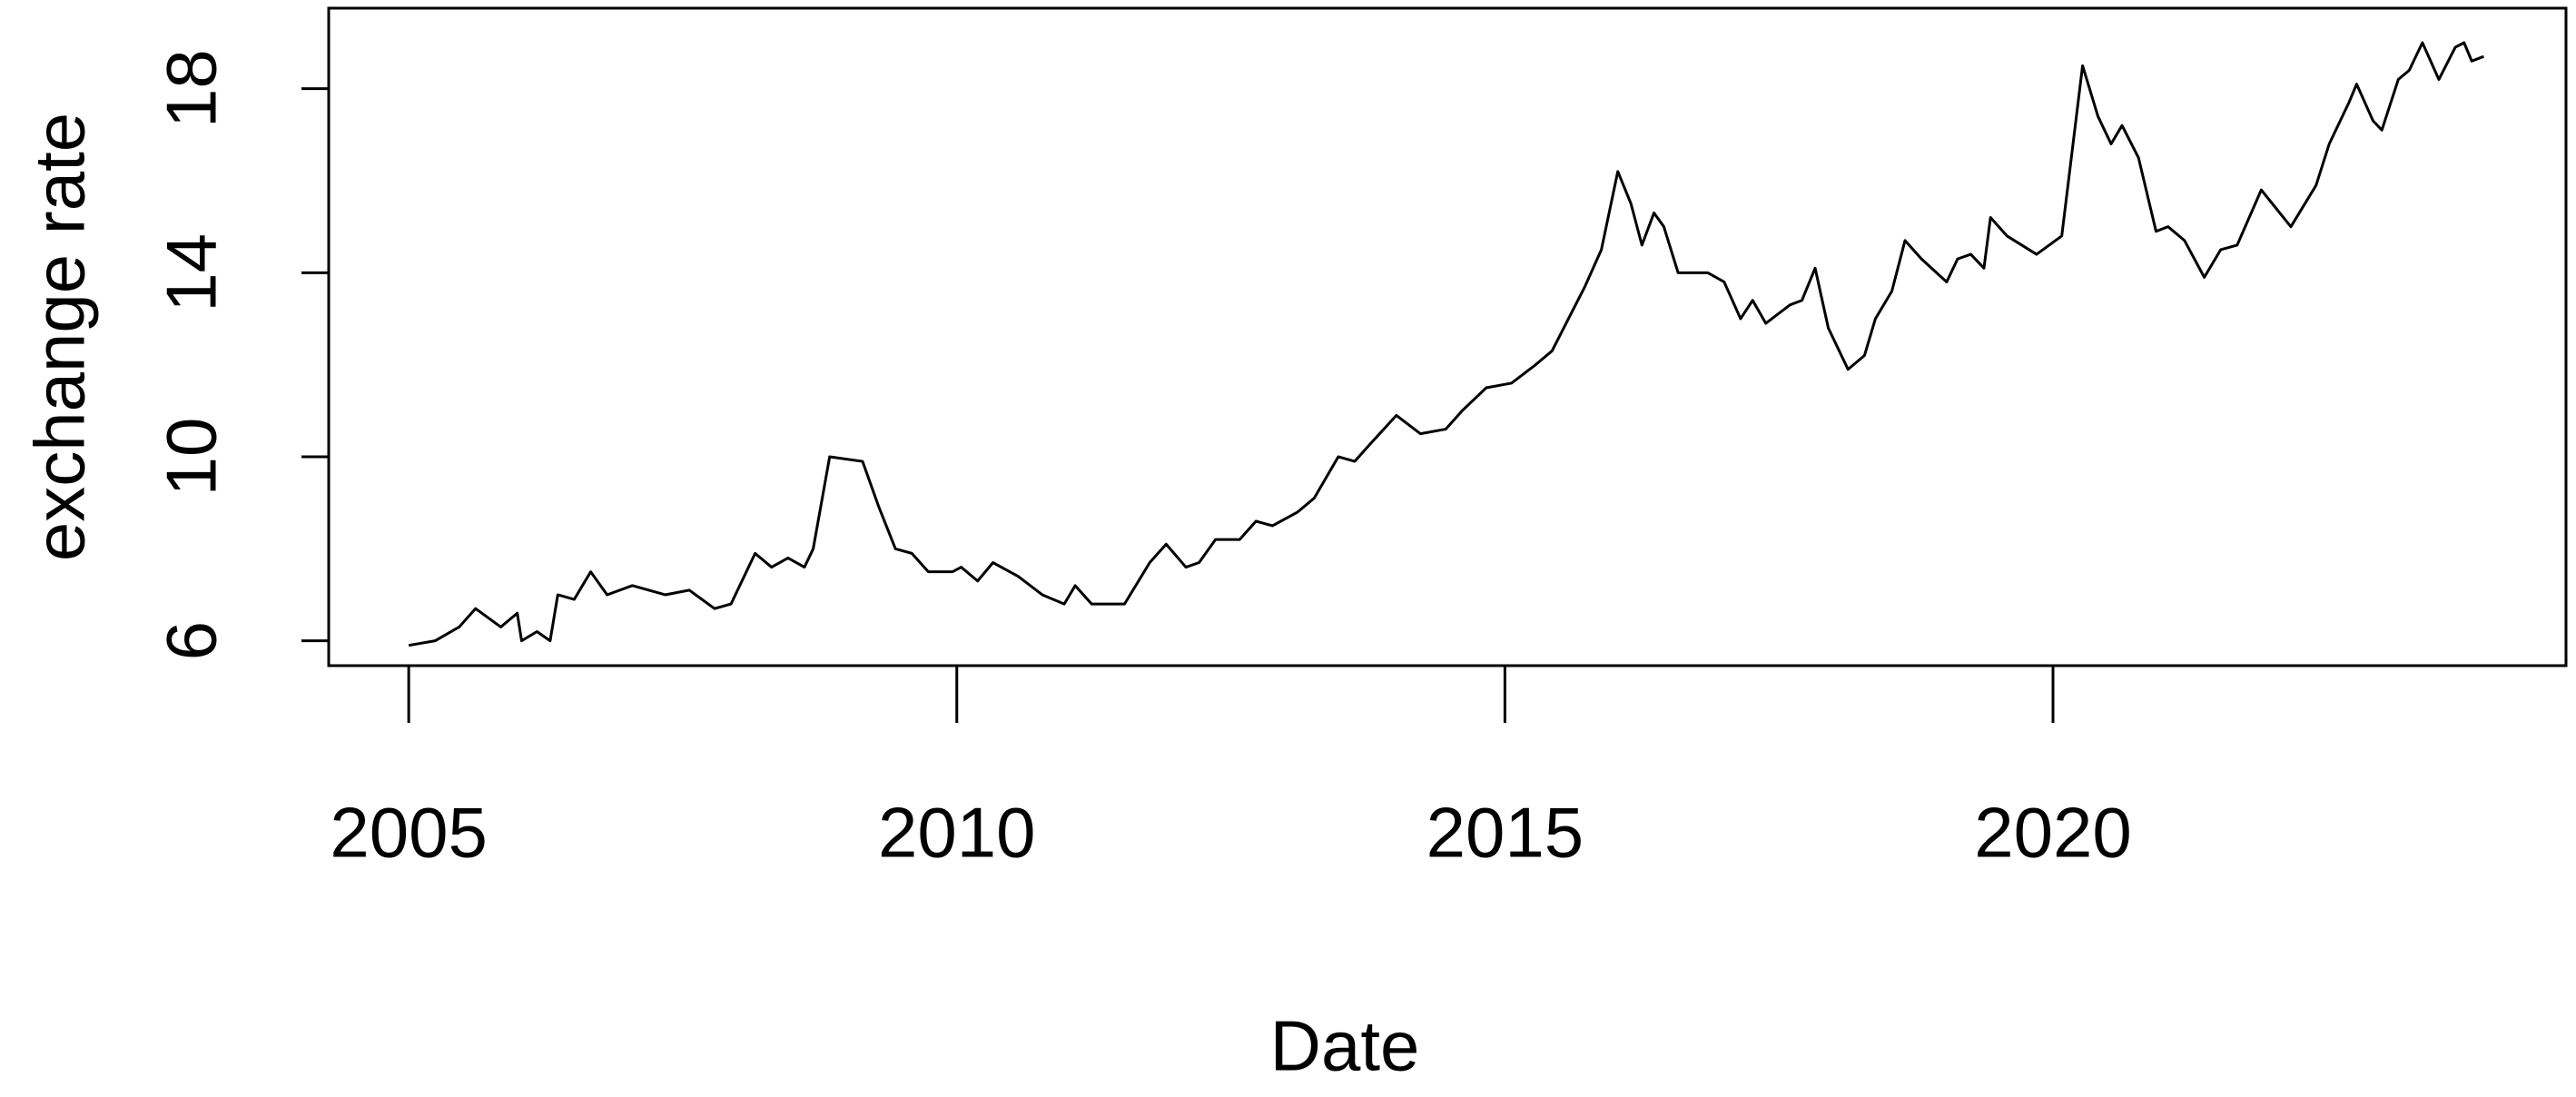 This screenshot has height=1097, width=2576. I want to click on y-tick-label: 10, so click(192, 457).